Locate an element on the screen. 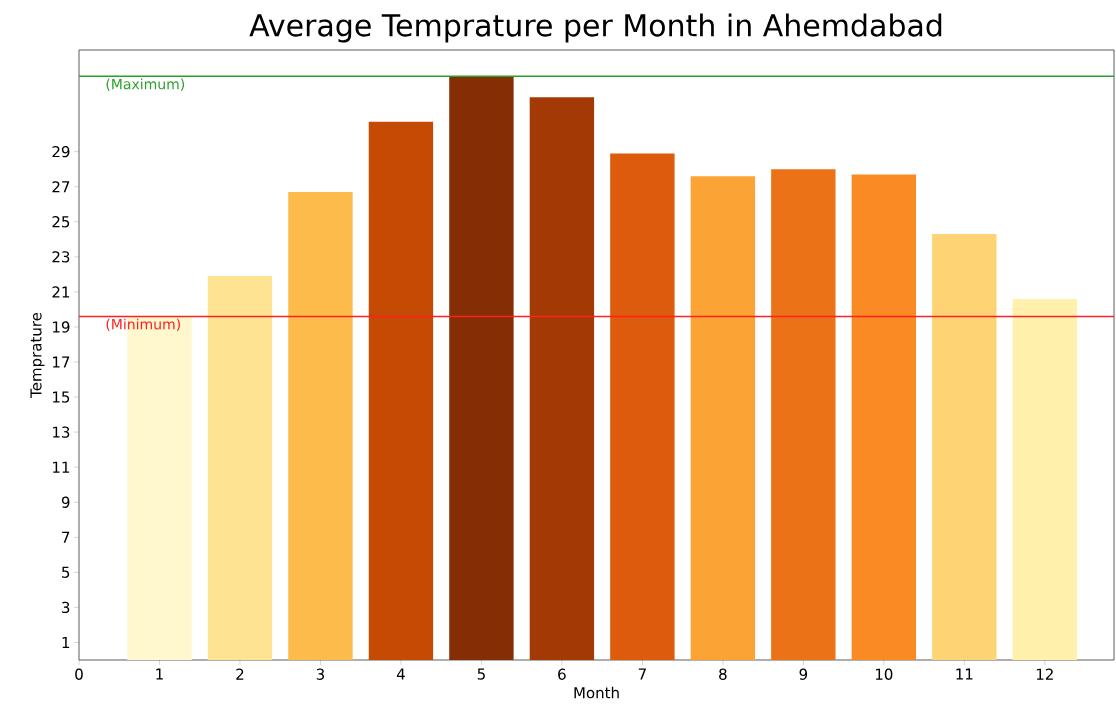  x-tick-label: 6 is located at coordinates (562, 674).